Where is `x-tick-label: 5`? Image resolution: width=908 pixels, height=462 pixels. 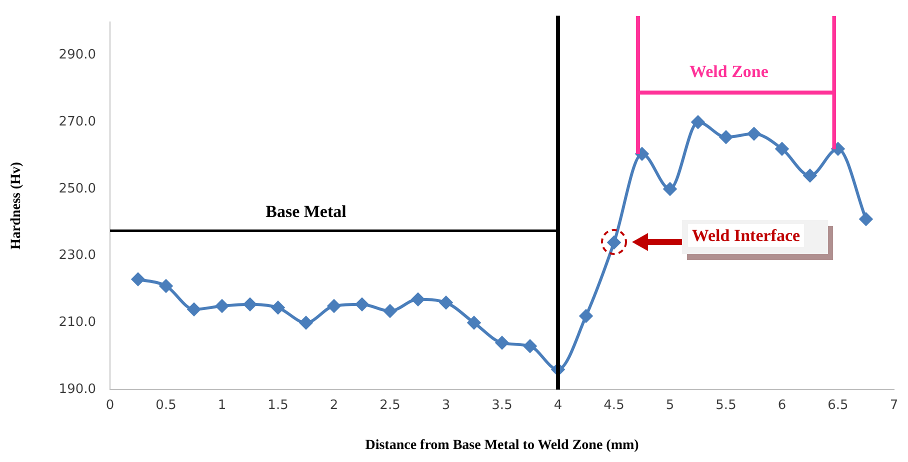
x-tick-label: 5 is located at coordinates (670, 405).